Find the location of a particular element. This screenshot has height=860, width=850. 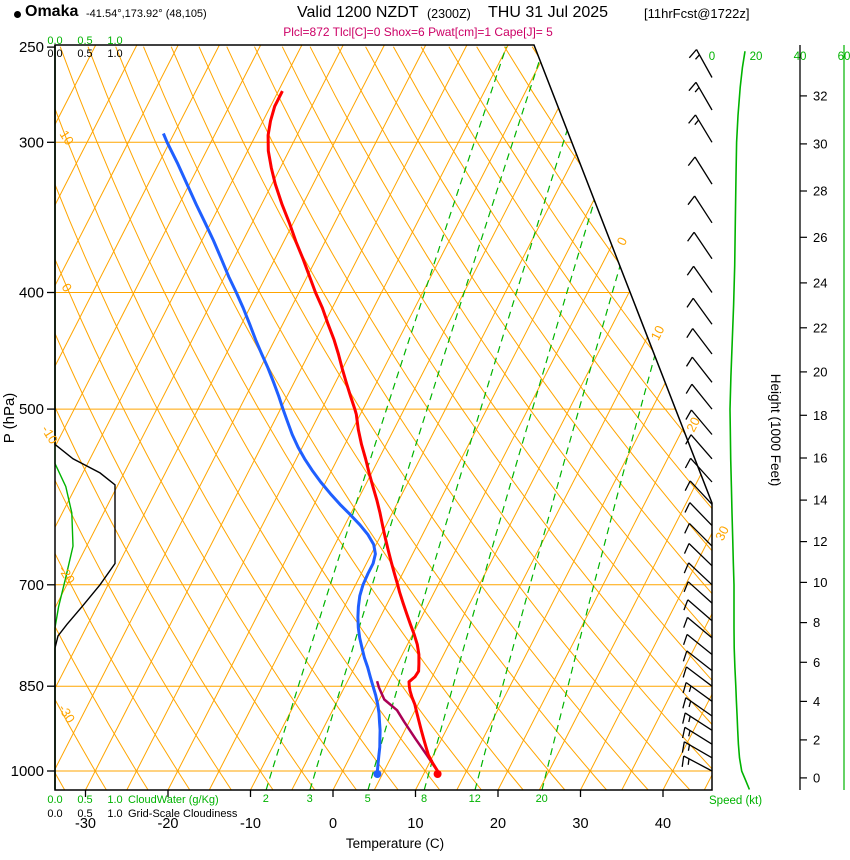

zulu-time-label: (2300Z) is located at coordinates (449, 14).